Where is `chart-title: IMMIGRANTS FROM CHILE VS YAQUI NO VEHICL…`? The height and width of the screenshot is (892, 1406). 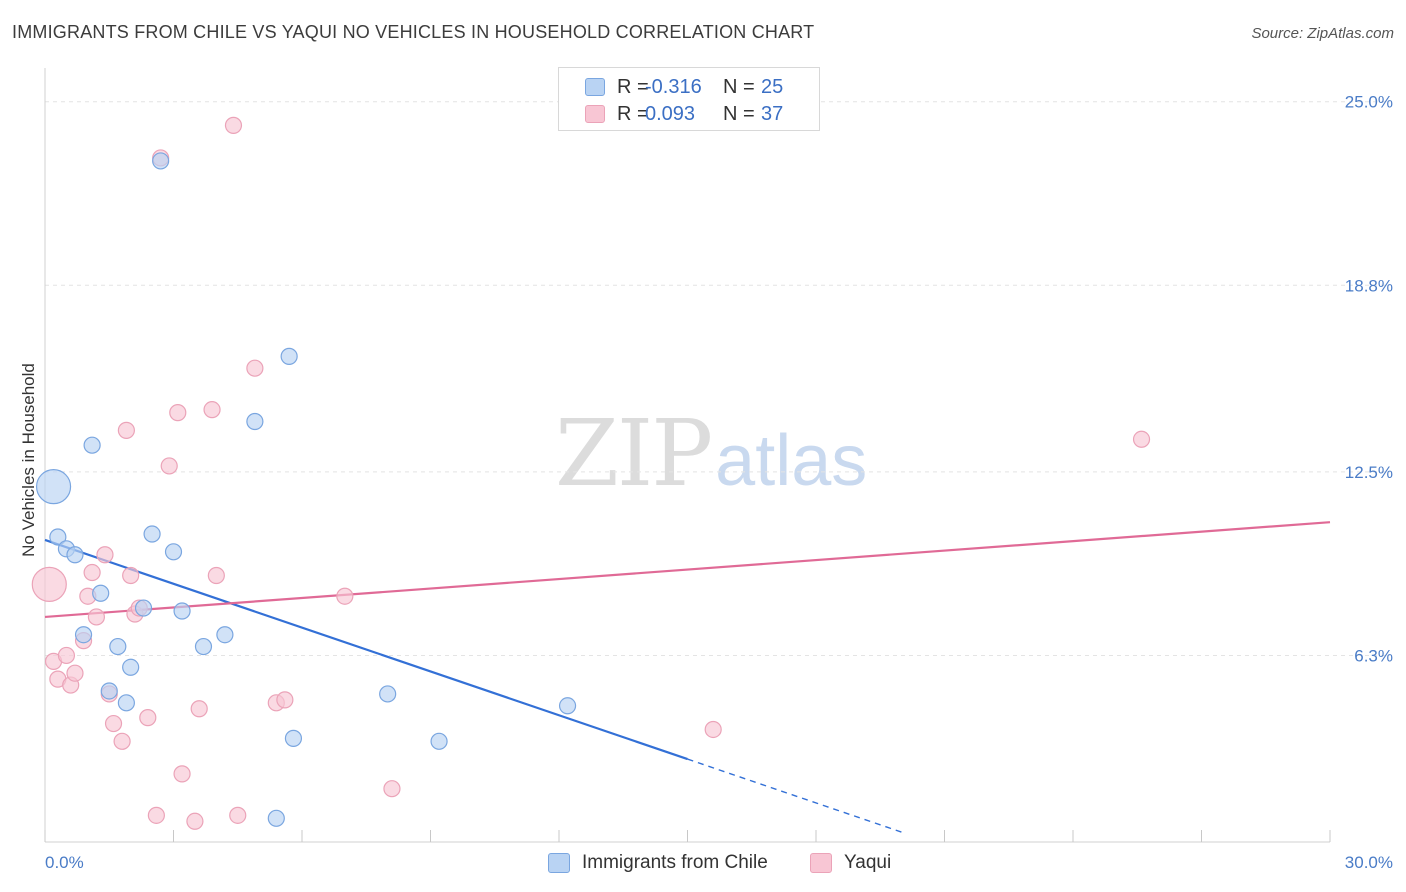
chart-title: IMMIGRANTS FROM CHILE VS YAQUI NO VEHICL… is located at coordinates (413, 32).